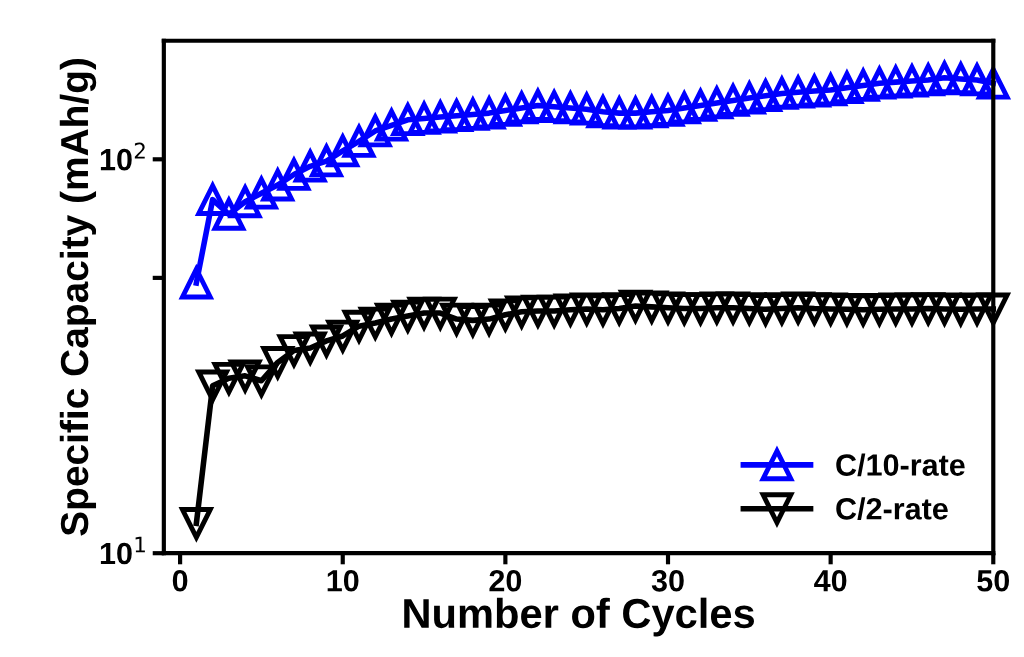  I want to click on x-tick-label: 10, so click(343, 580).